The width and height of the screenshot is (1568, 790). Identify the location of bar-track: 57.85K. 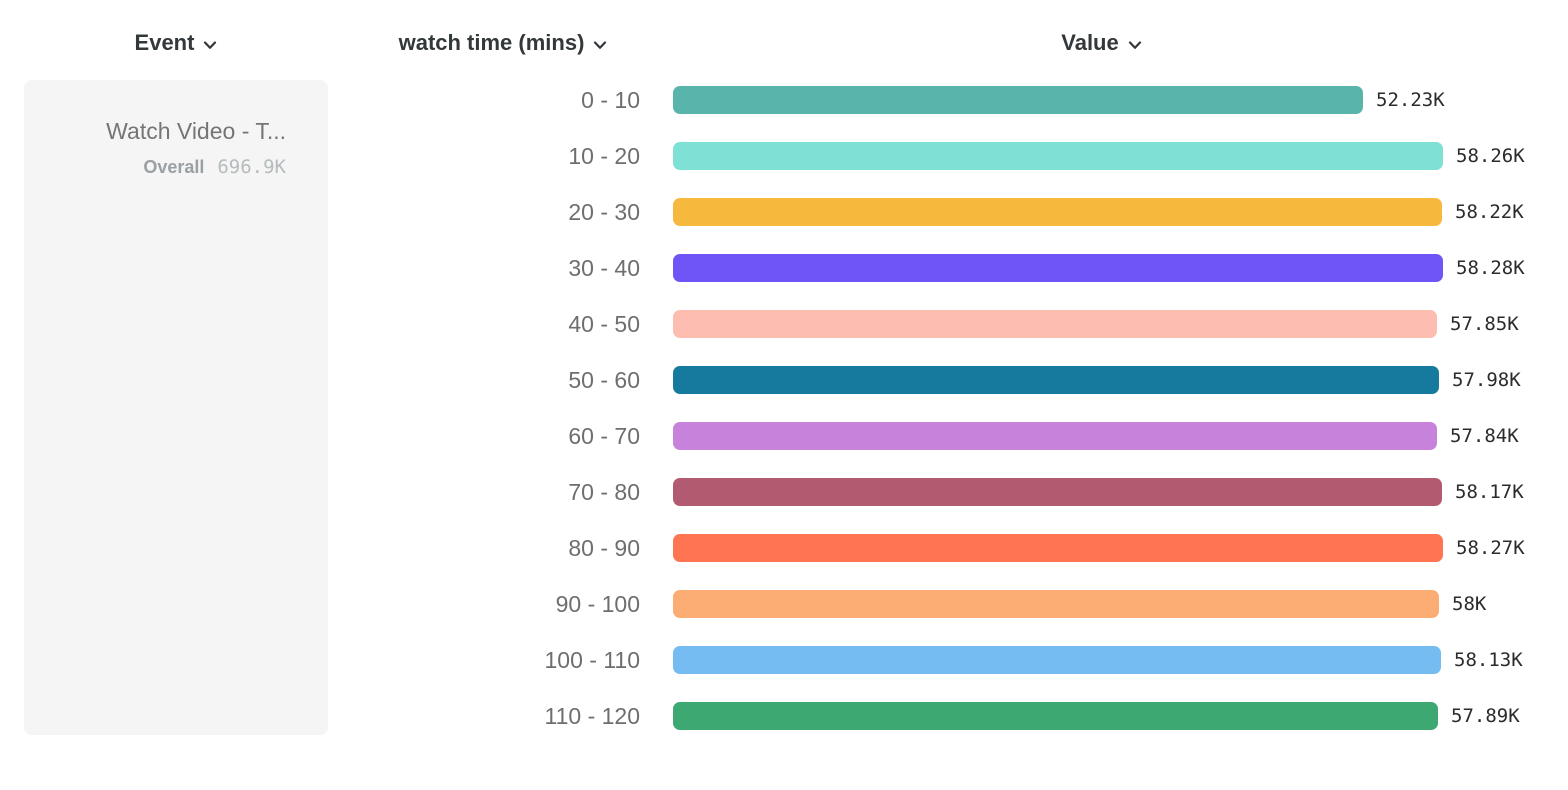
(1120, 324).